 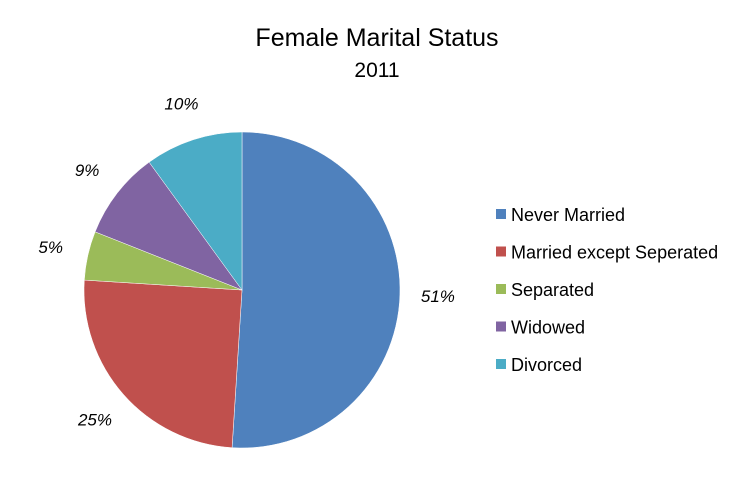 What do you see at coordinates (552, 290) in the screenshot?
I see `legend-label-separated: Separated` at bounding box center [552, 290].